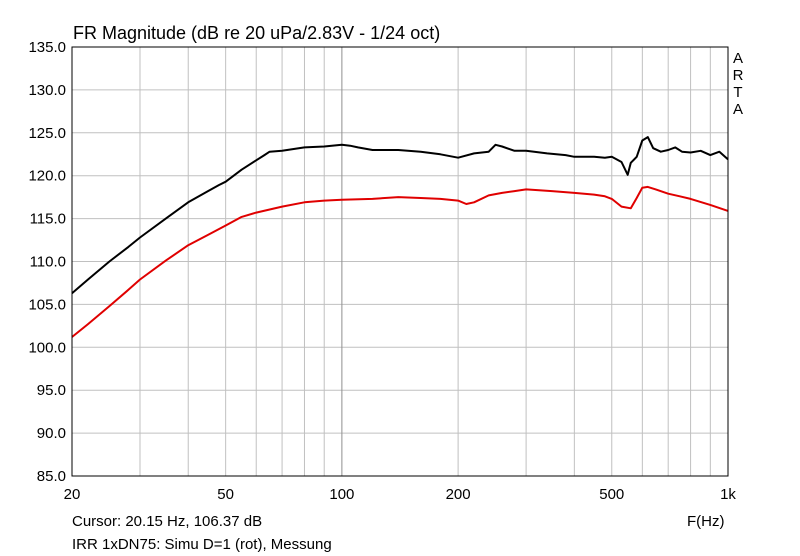  I want to click on y-tick-label: 115.0, so click(48, 219).